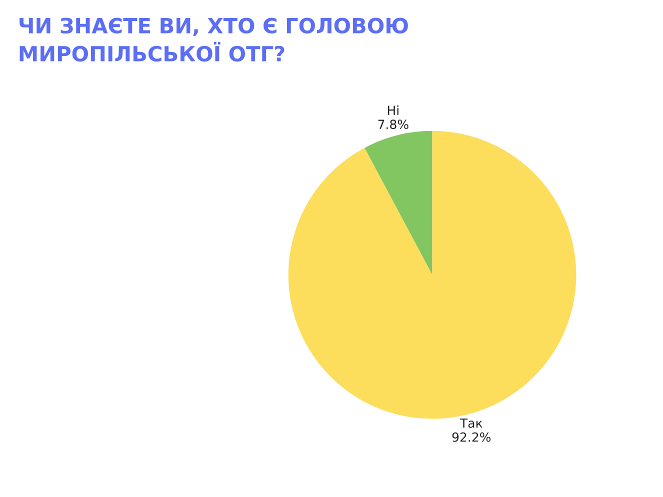 The width and height of the screenshot is (663, 497). Describe the element at coordinates (471, 423) in the screenshot. I see `slice-label: Так` at that location.